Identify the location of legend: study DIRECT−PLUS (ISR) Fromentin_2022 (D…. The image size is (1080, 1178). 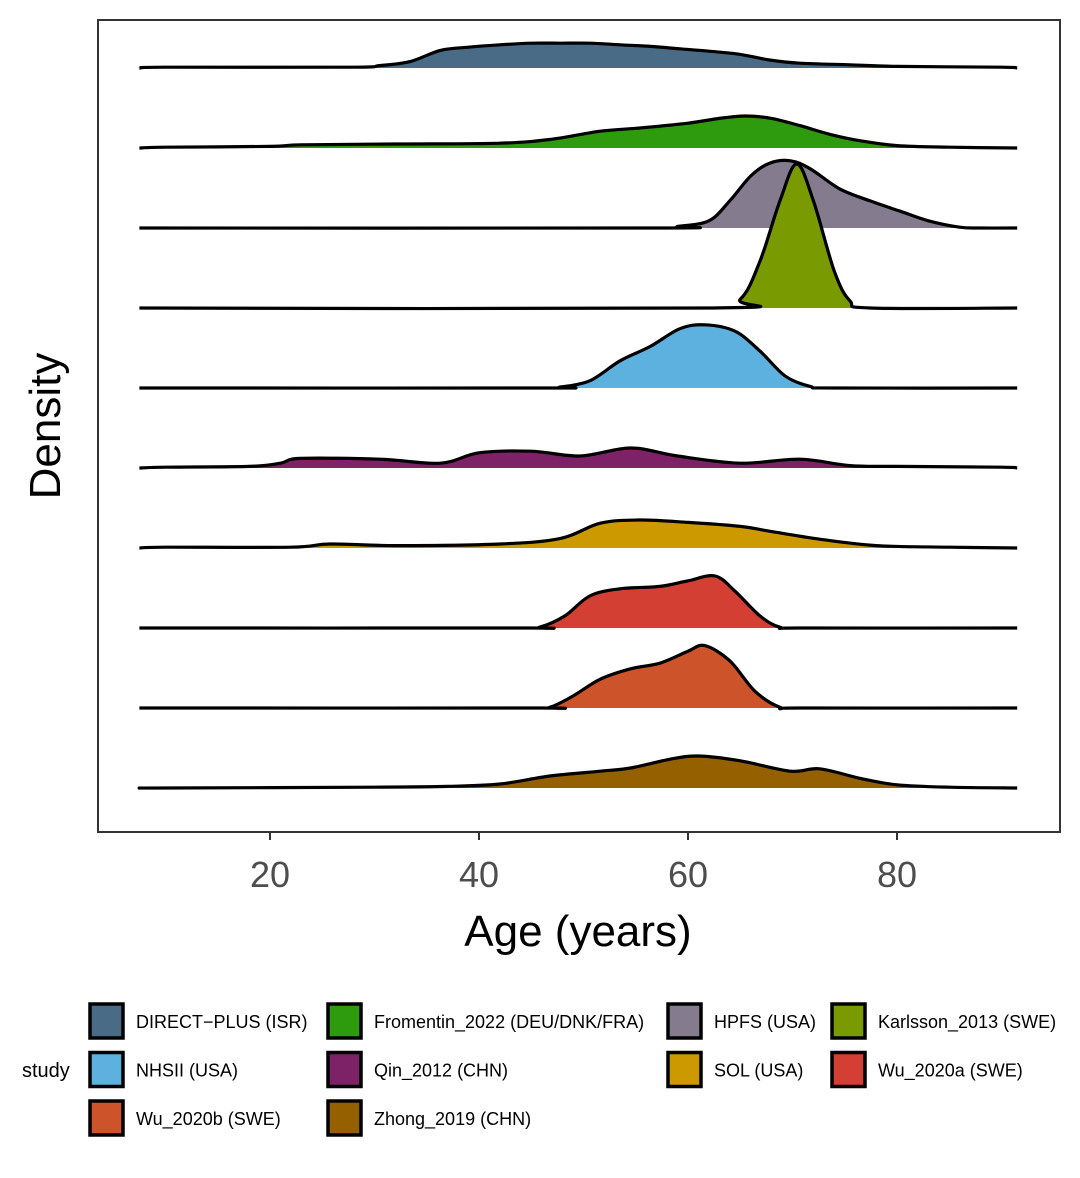
(539, 1069).